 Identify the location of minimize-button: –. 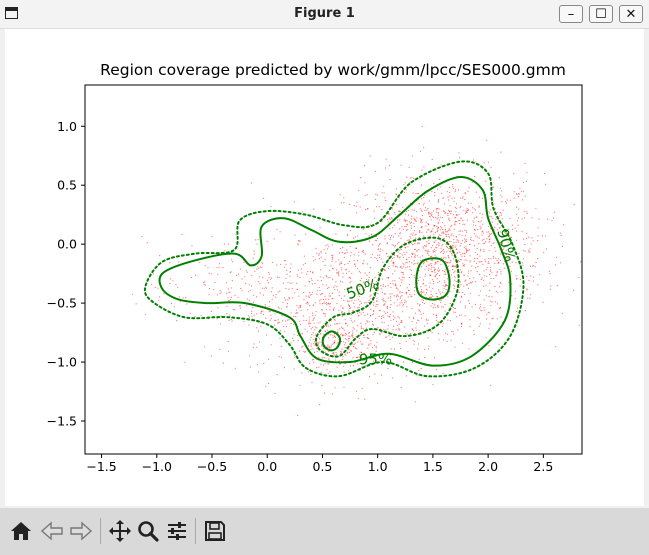
(571, 14).